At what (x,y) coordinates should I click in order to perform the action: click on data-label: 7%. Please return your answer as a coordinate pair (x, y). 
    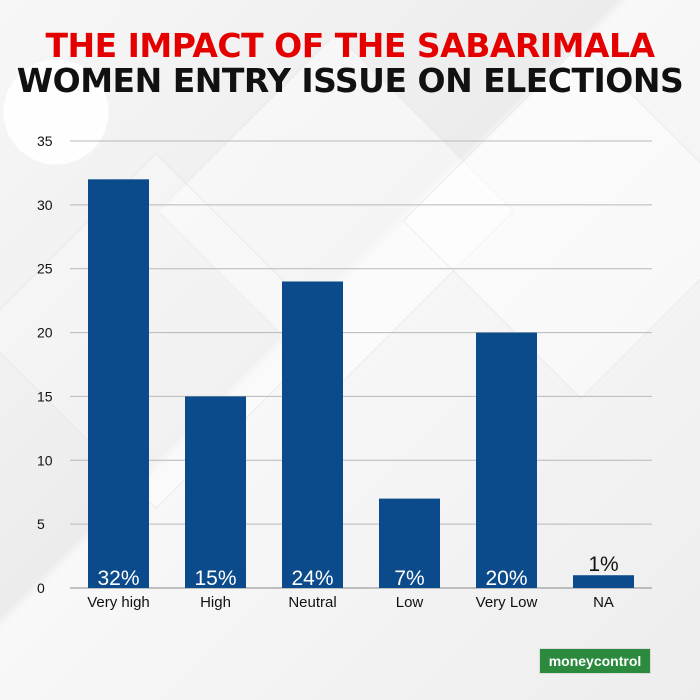
    Looking at the image, I should click on (409, 578).